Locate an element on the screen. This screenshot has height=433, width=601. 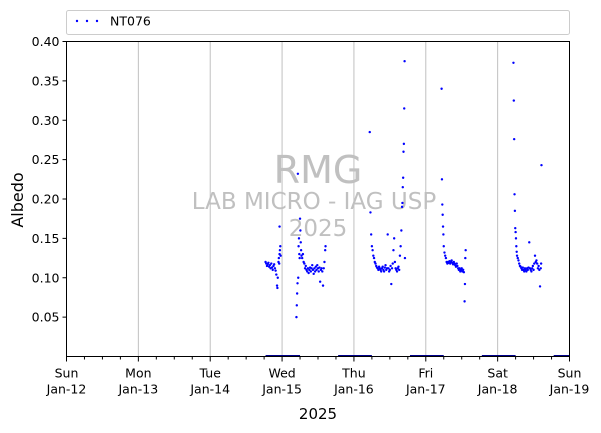
x-tick-date-2: Jan-14 is located at coordinates (209, 389).